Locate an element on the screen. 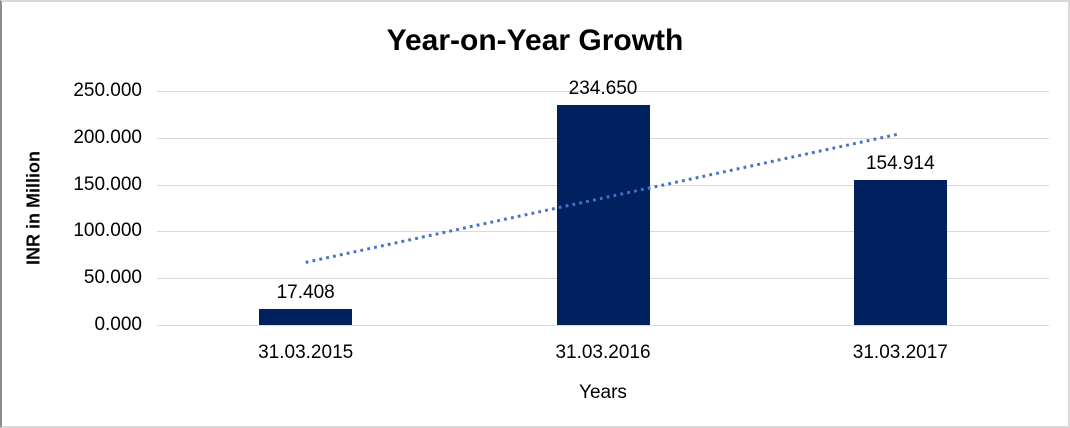 The width and height of the screenshot is (1070, 428). y-tick-label: 50.000 is located at coordinates (112, 278).